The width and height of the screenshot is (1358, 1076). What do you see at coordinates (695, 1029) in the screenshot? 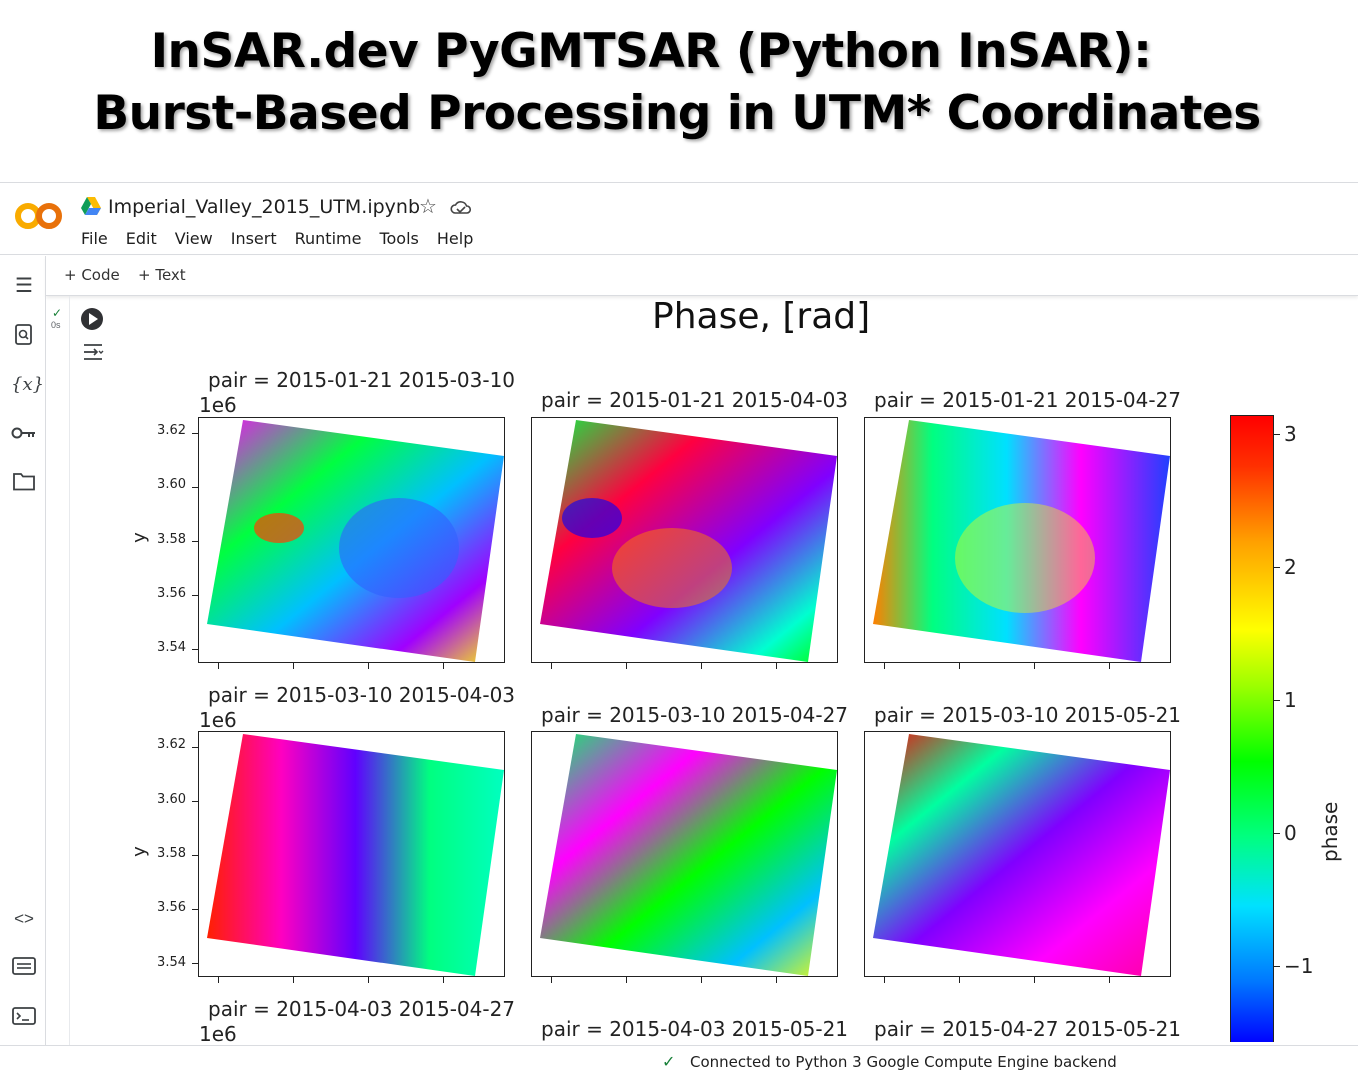
I see `panel-title-8: pair = 2015-04-03 2015-05-21` at bounding box center [695, 1029].